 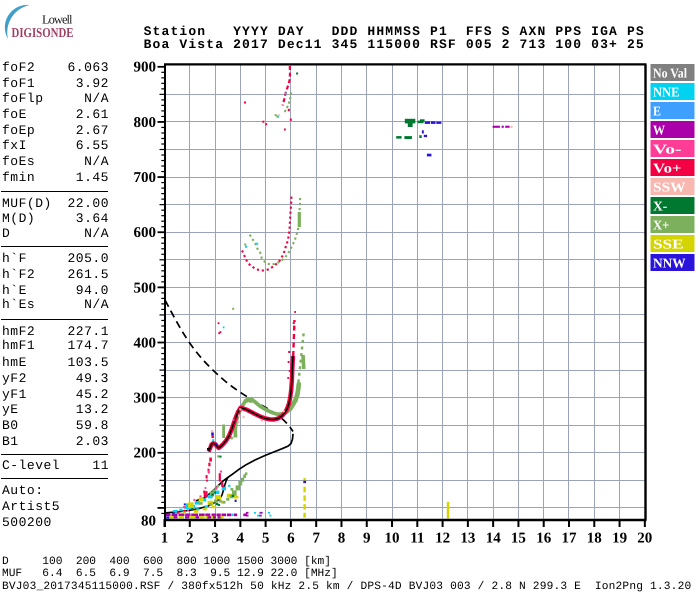 I want to click on svg-text: 200, so click(x=145, y=454).